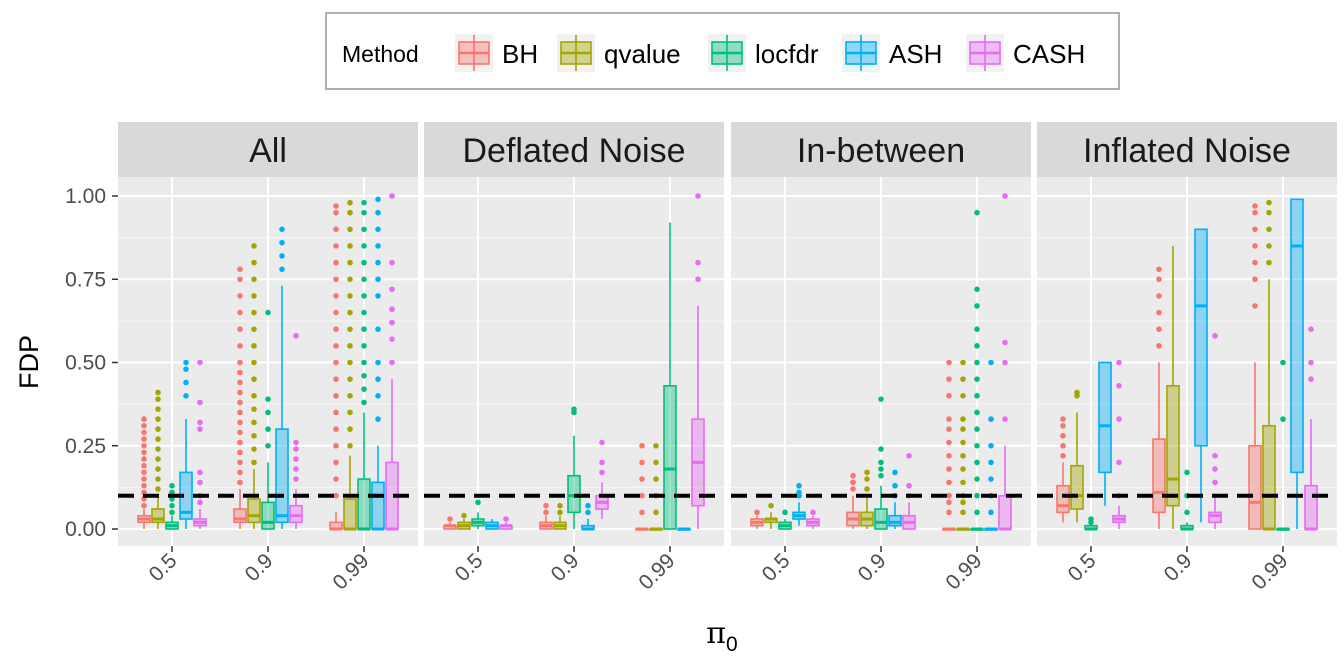 This screenshot has width=1344, height=672. I want to click on x-tick-label: 0.99, so click(963, 571).